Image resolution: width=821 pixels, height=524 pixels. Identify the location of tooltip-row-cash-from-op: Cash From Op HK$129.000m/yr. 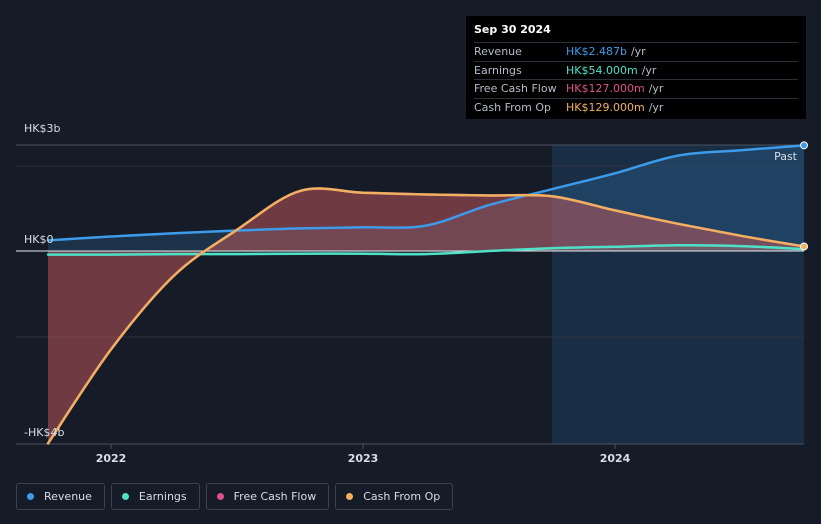
(636, 107).